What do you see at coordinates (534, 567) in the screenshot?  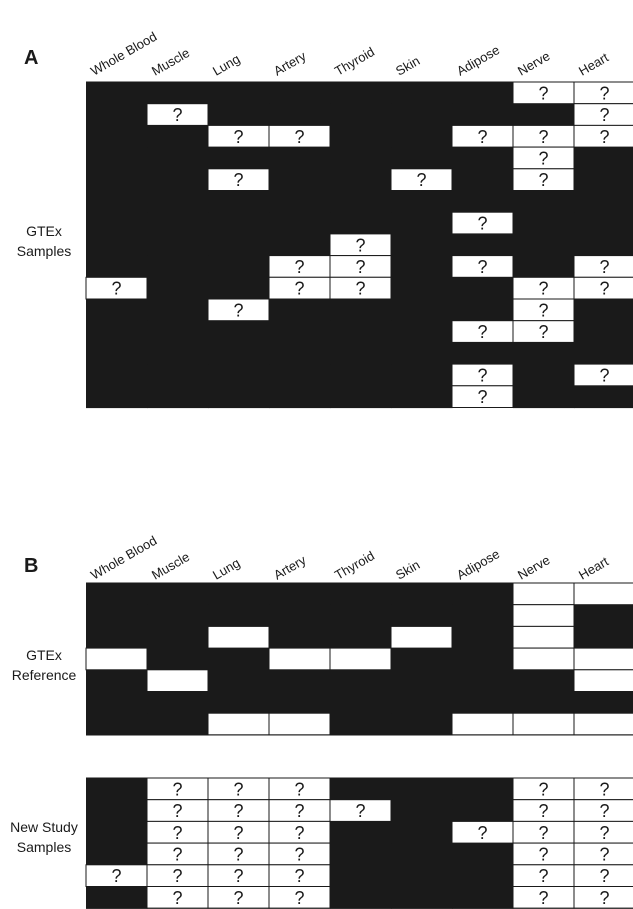 I see `column-label-nerve: Nerve` at bounding box center [534, 567].